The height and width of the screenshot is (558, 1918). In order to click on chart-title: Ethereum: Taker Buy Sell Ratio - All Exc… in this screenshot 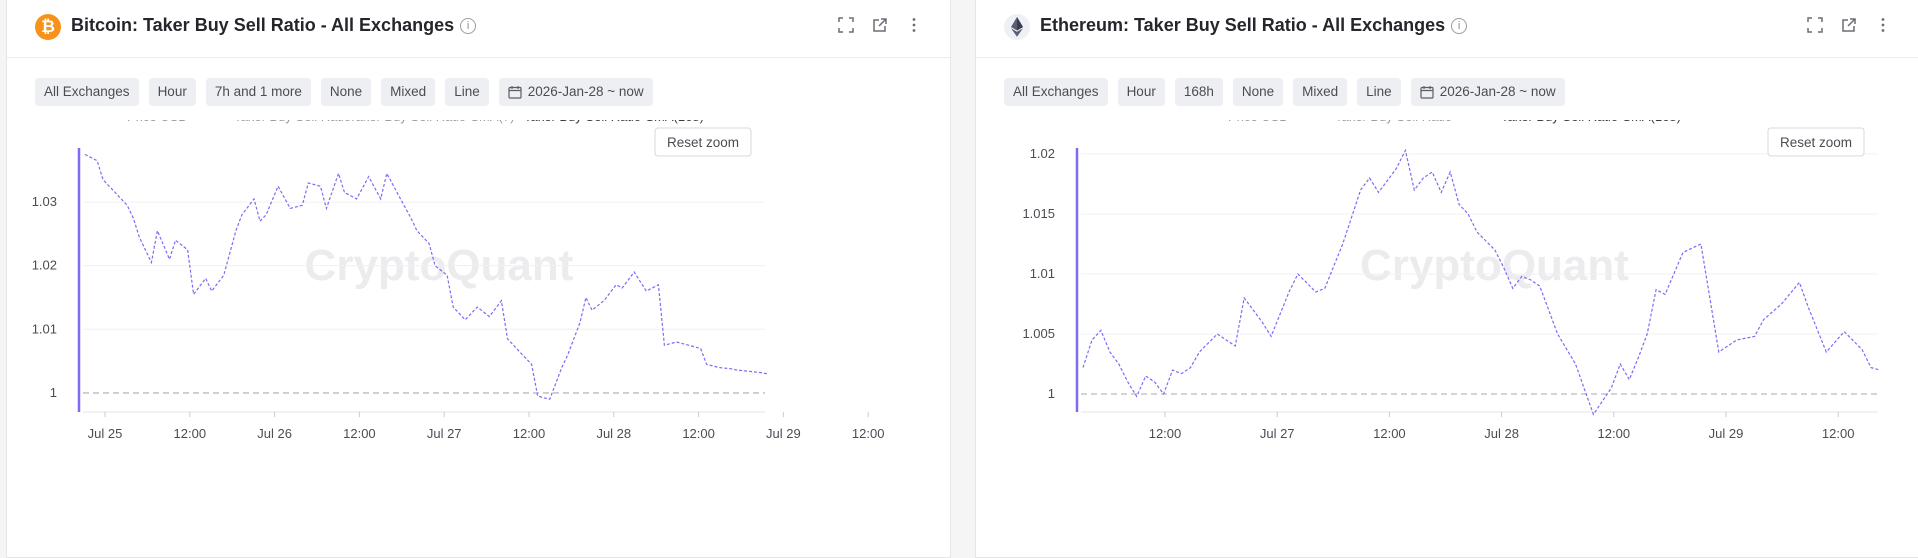, I will do `click(1254, 25)`.